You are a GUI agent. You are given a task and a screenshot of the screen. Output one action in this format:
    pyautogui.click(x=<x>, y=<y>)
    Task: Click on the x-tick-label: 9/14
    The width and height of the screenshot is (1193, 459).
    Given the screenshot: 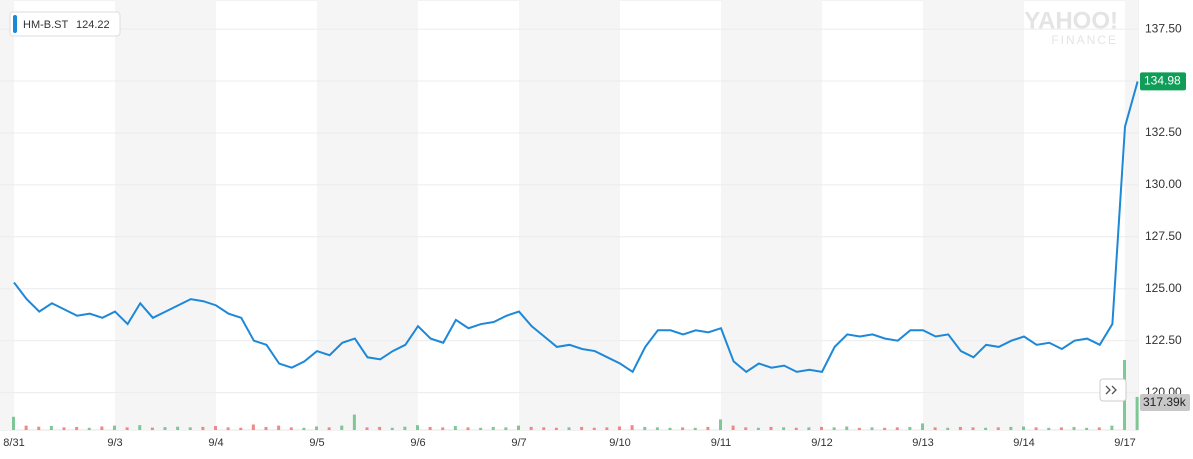 What is the action you would take?
    pyautogui.click(x=1023, y=443)
    